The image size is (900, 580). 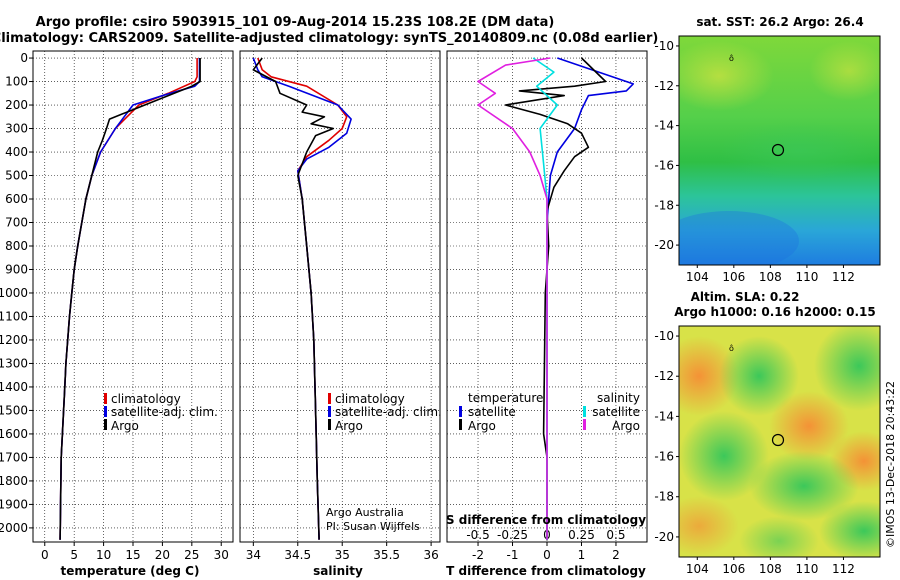 What do you see at coordinates (16, 246) in the screenshot?
I see `depth-tick-label: 800` at bounding box center [16, 246].